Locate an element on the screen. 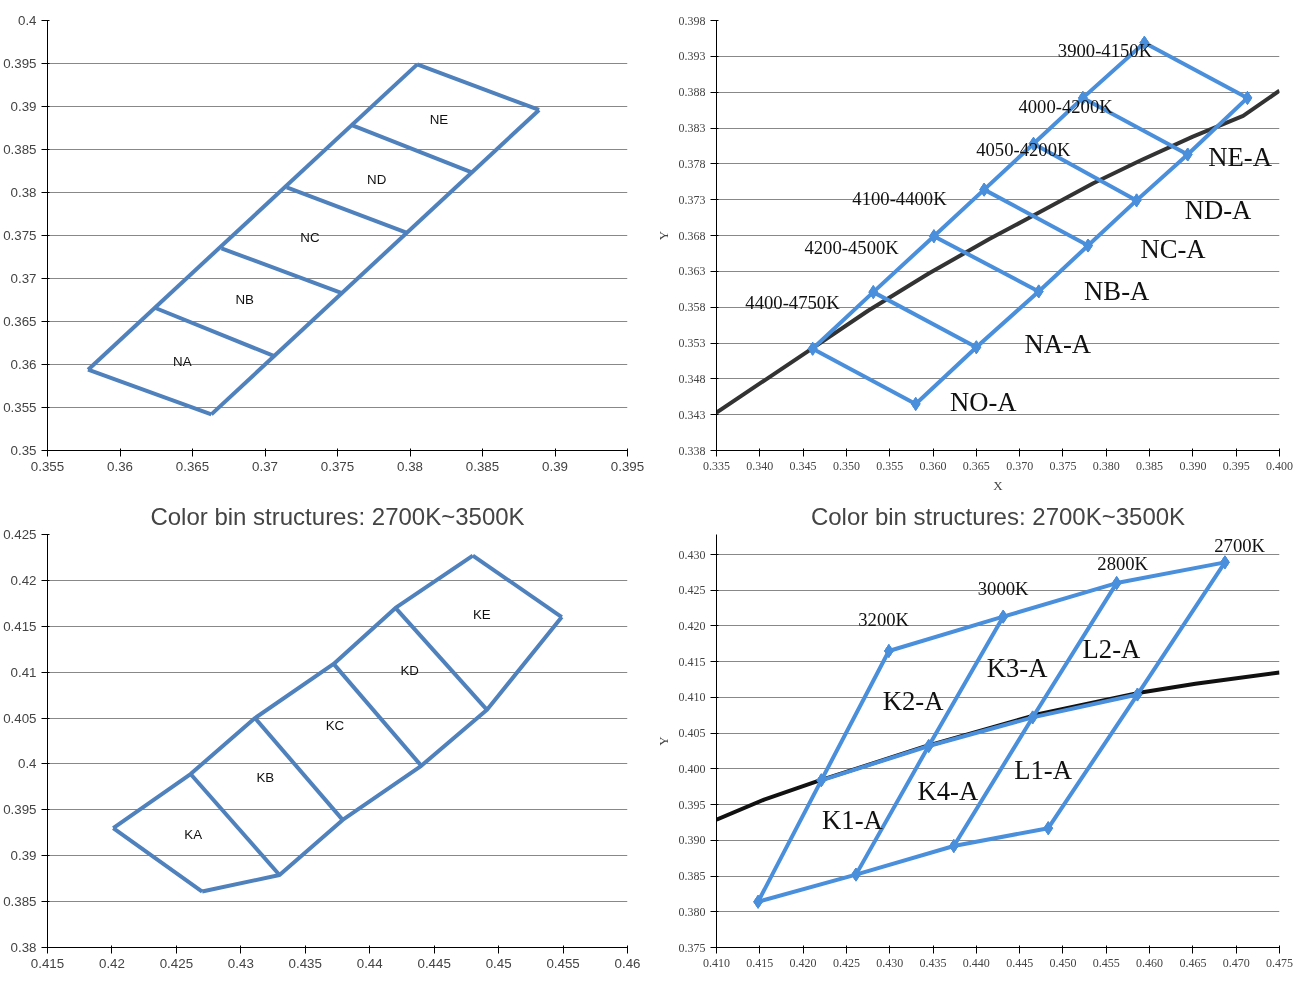 The width and height of the screenshot is (1311, 981). annotation: KA is located at coordinates (193, 835).